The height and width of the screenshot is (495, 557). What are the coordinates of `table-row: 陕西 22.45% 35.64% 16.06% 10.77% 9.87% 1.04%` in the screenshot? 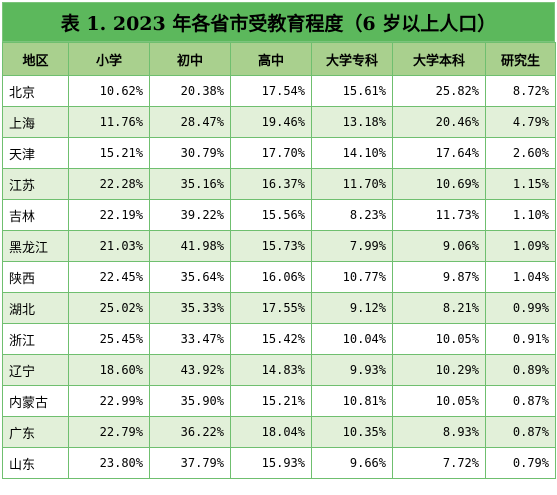 It's located at (279, 277).